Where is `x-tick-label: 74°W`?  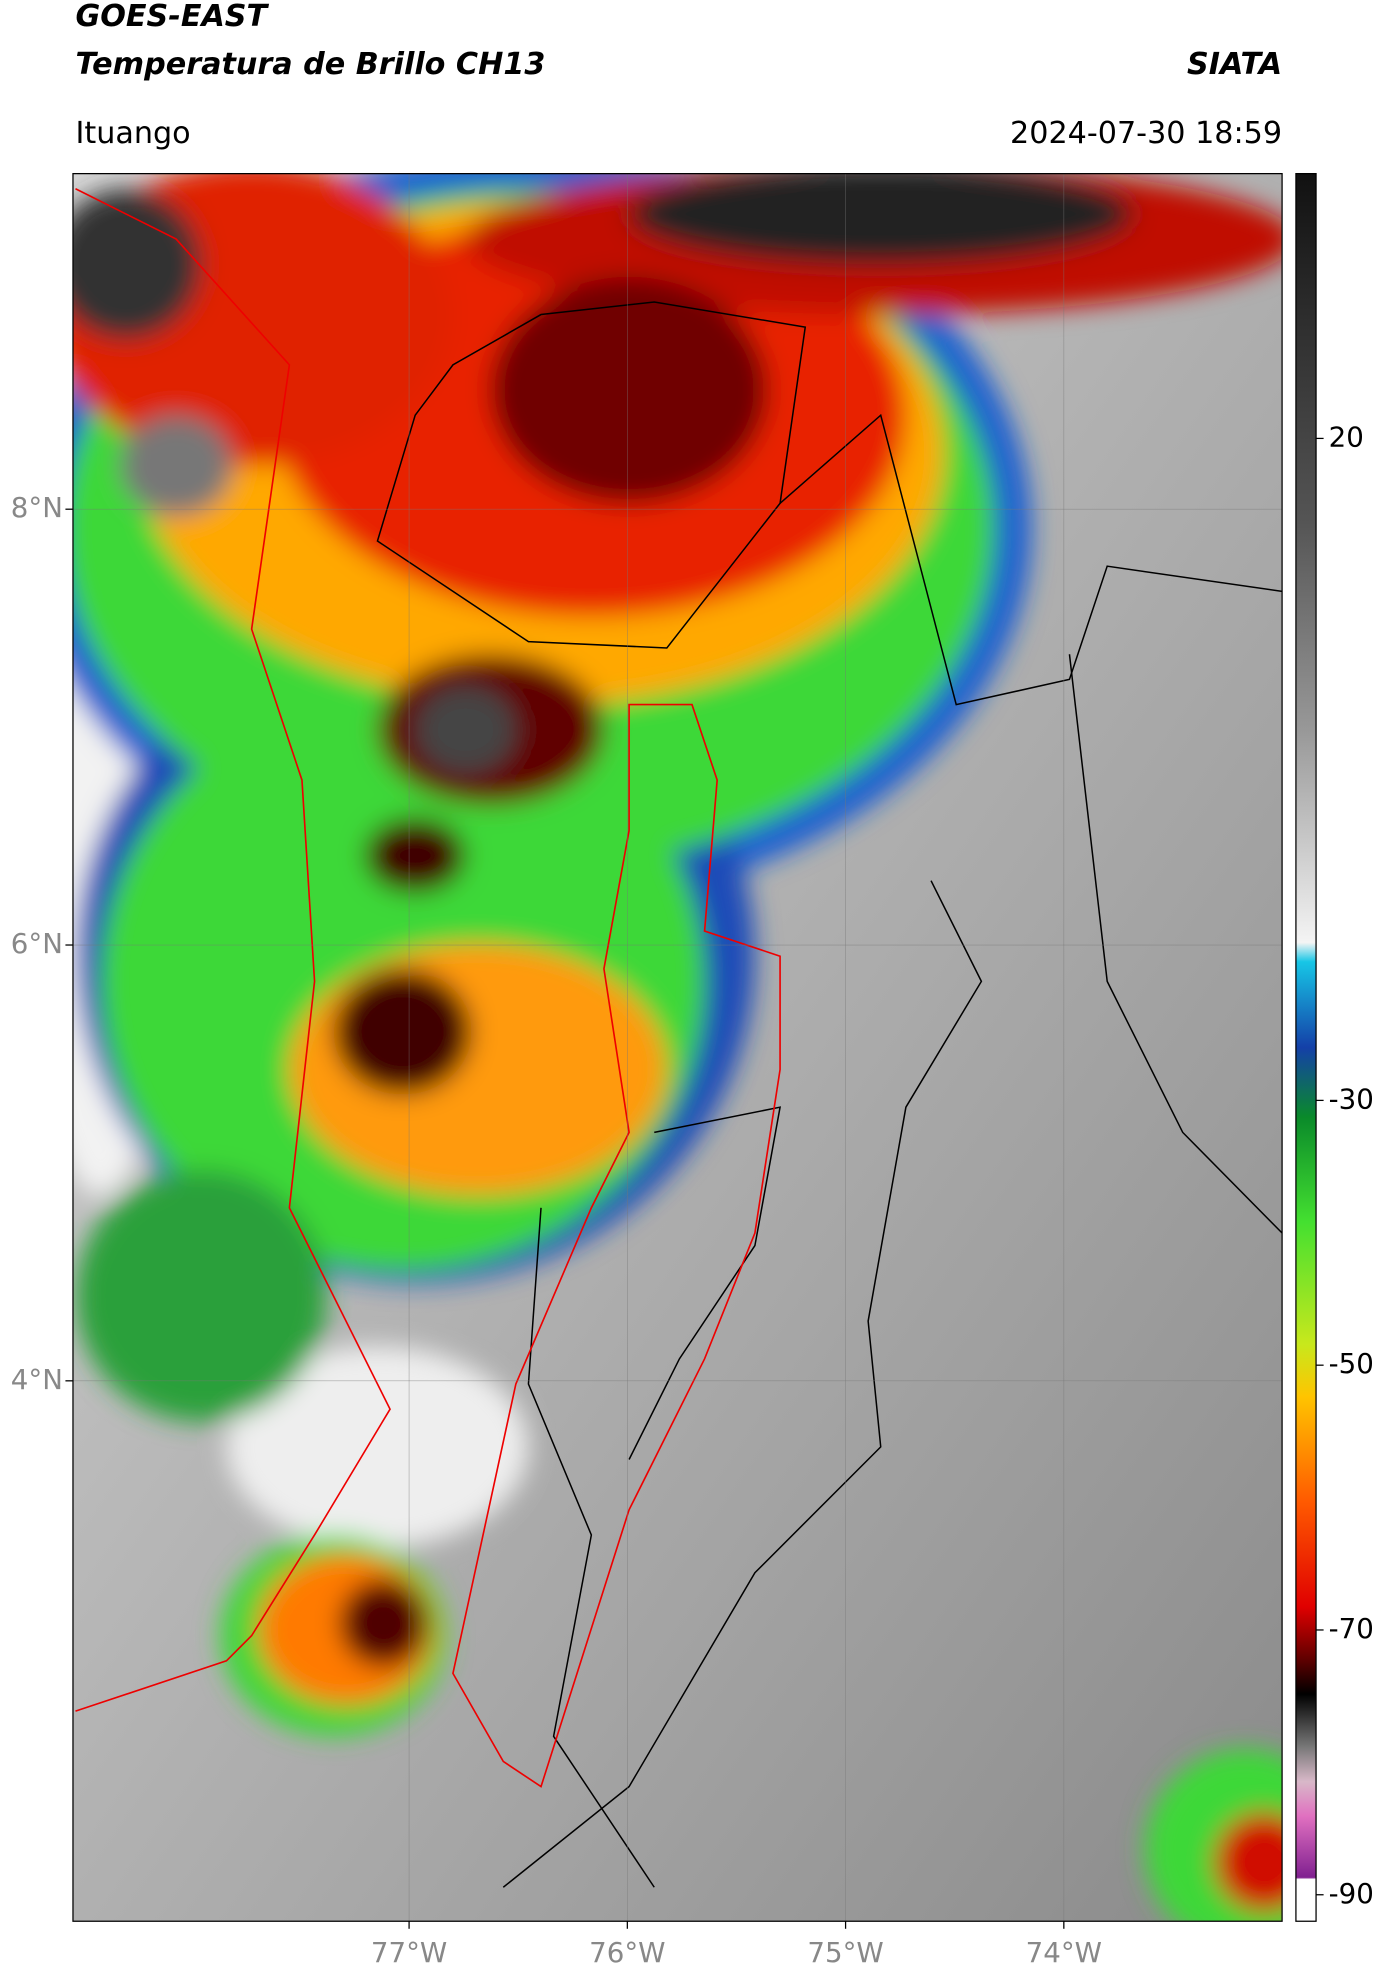
x-tick-label: 74°W is located at coordinates (1064, 1952).